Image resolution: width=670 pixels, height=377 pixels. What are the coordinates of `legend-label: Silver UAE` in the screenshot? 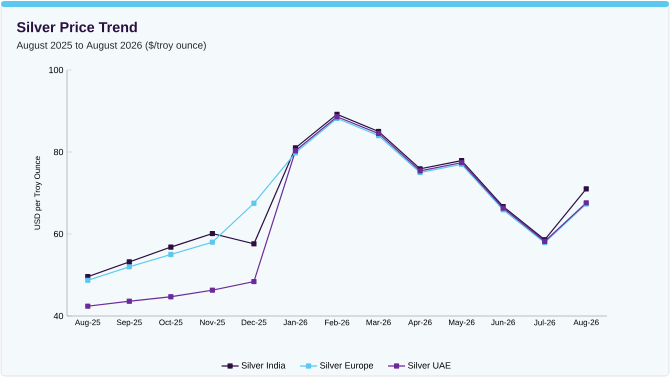 It's located at (429, 365).